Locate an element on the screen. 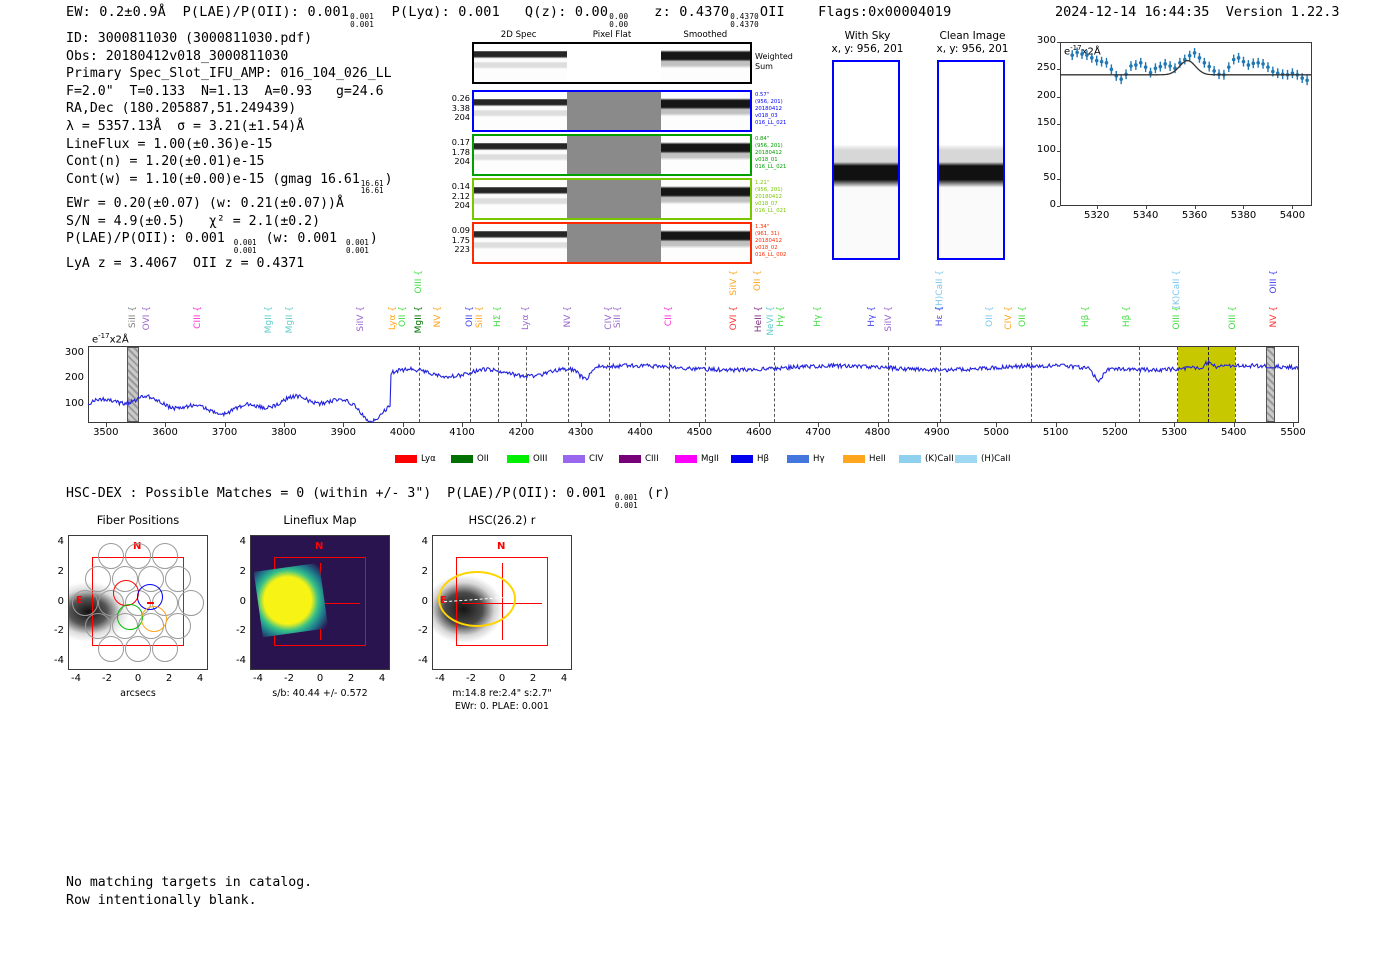  spectrum-line-label-H-34: Hβ { is located at coordinates (1126, 317).